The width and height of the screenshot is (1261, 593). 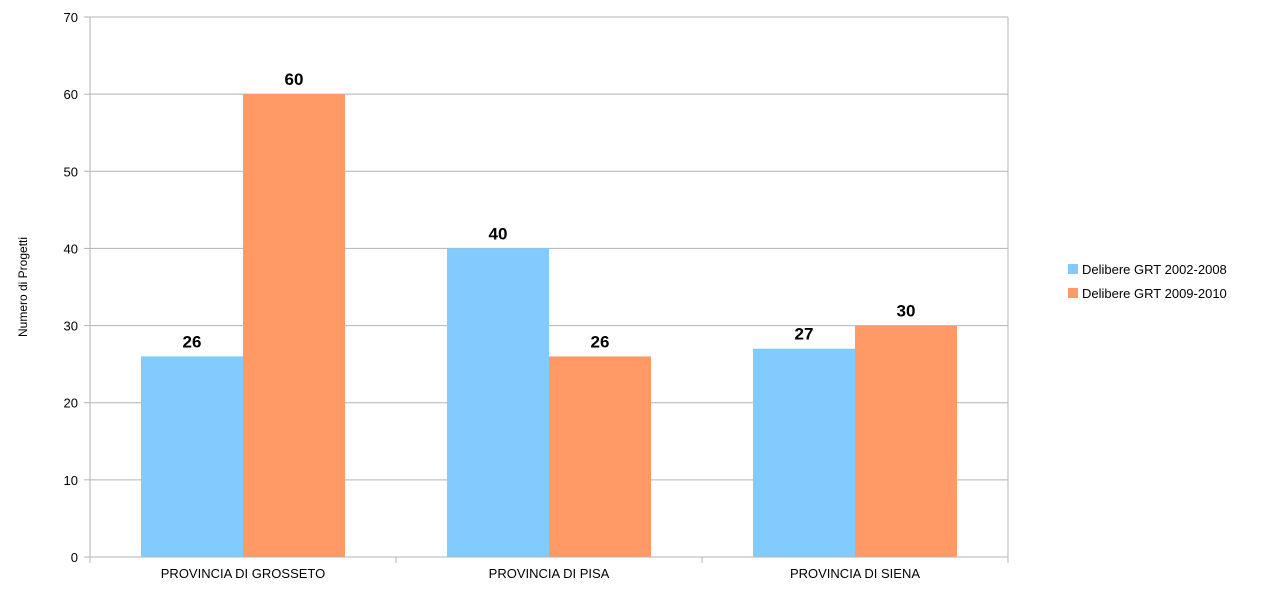 I want to click on y-tick-label: 10, so click(x=71, y=480).